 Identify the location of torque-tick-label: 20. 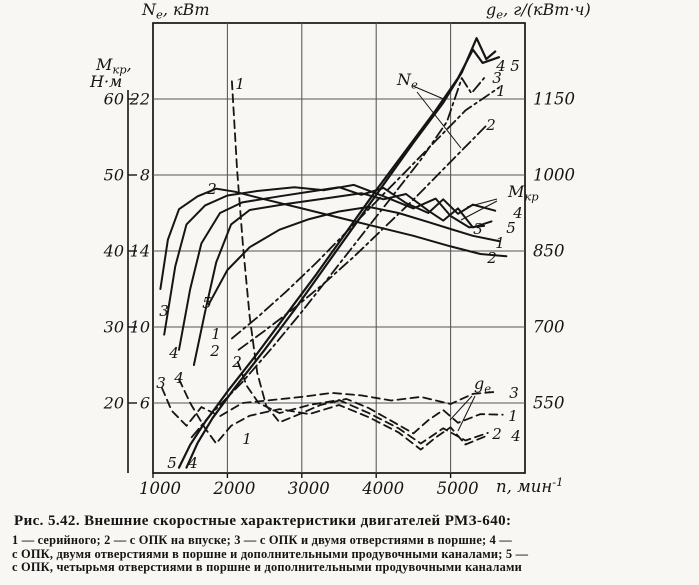
(113, 403).